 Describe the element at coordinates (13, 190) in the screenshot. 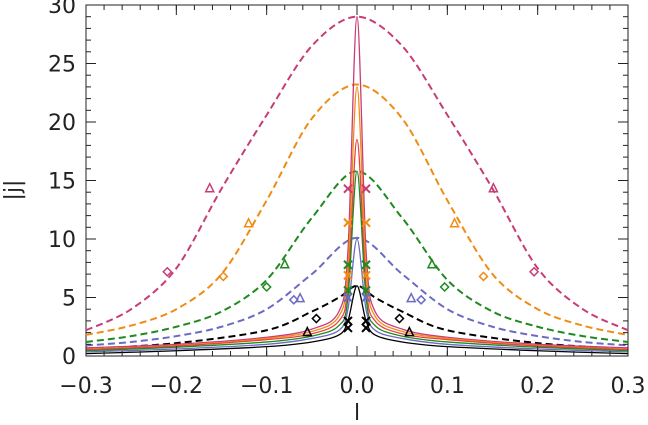

I see `y-axis-title: |j|` at that location.